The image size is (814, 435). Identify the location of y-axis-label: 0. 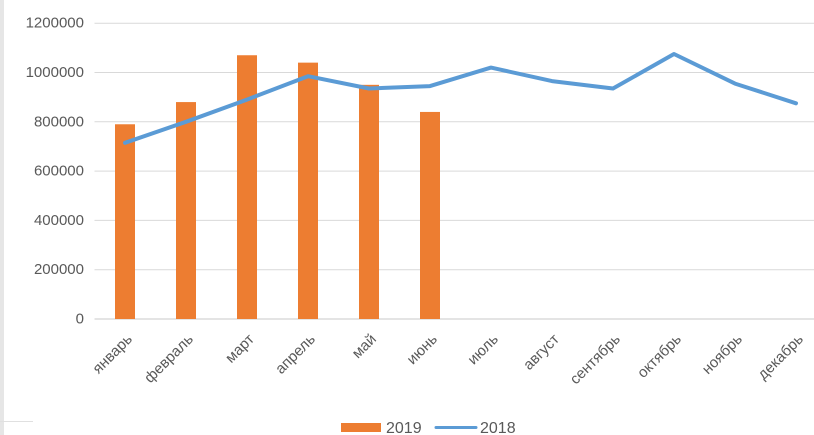
(80, 319).